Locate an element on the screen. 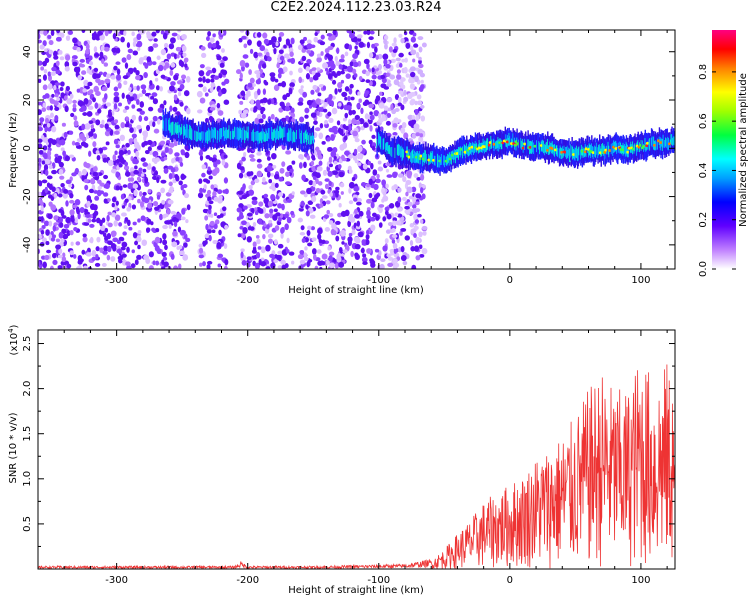 The height and width of the screenshot is (600, 750). x-tick-label: -300 is located at coordinates (116, 280).